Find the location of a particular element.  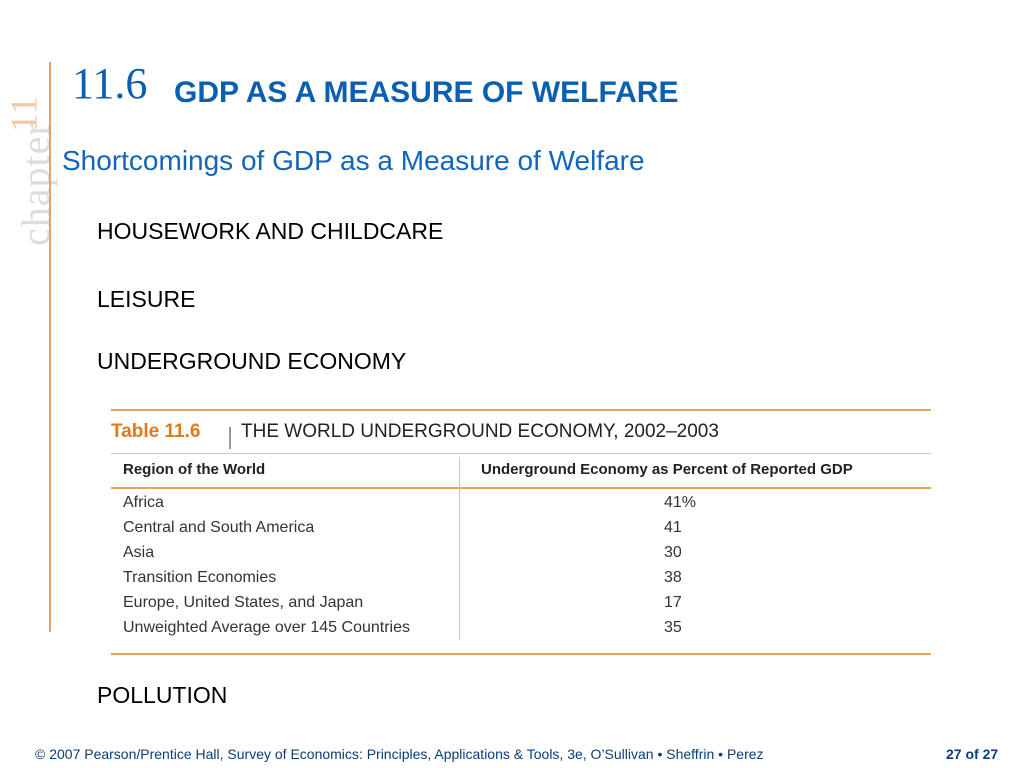

percent-cell: 41 is located at coordinates (673, 527).